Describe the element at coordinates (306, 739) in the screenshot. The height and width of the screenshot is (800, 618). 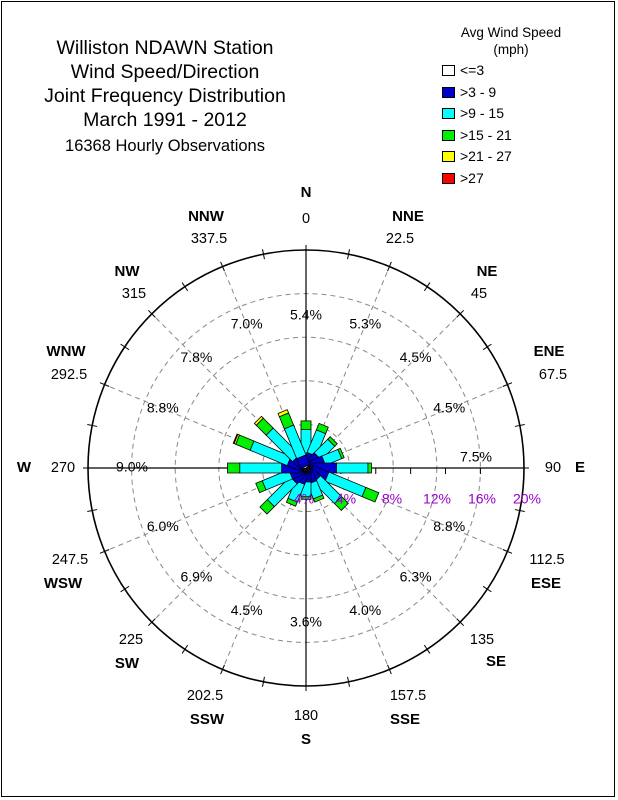
I see `compass-direction-label: S` at that location.